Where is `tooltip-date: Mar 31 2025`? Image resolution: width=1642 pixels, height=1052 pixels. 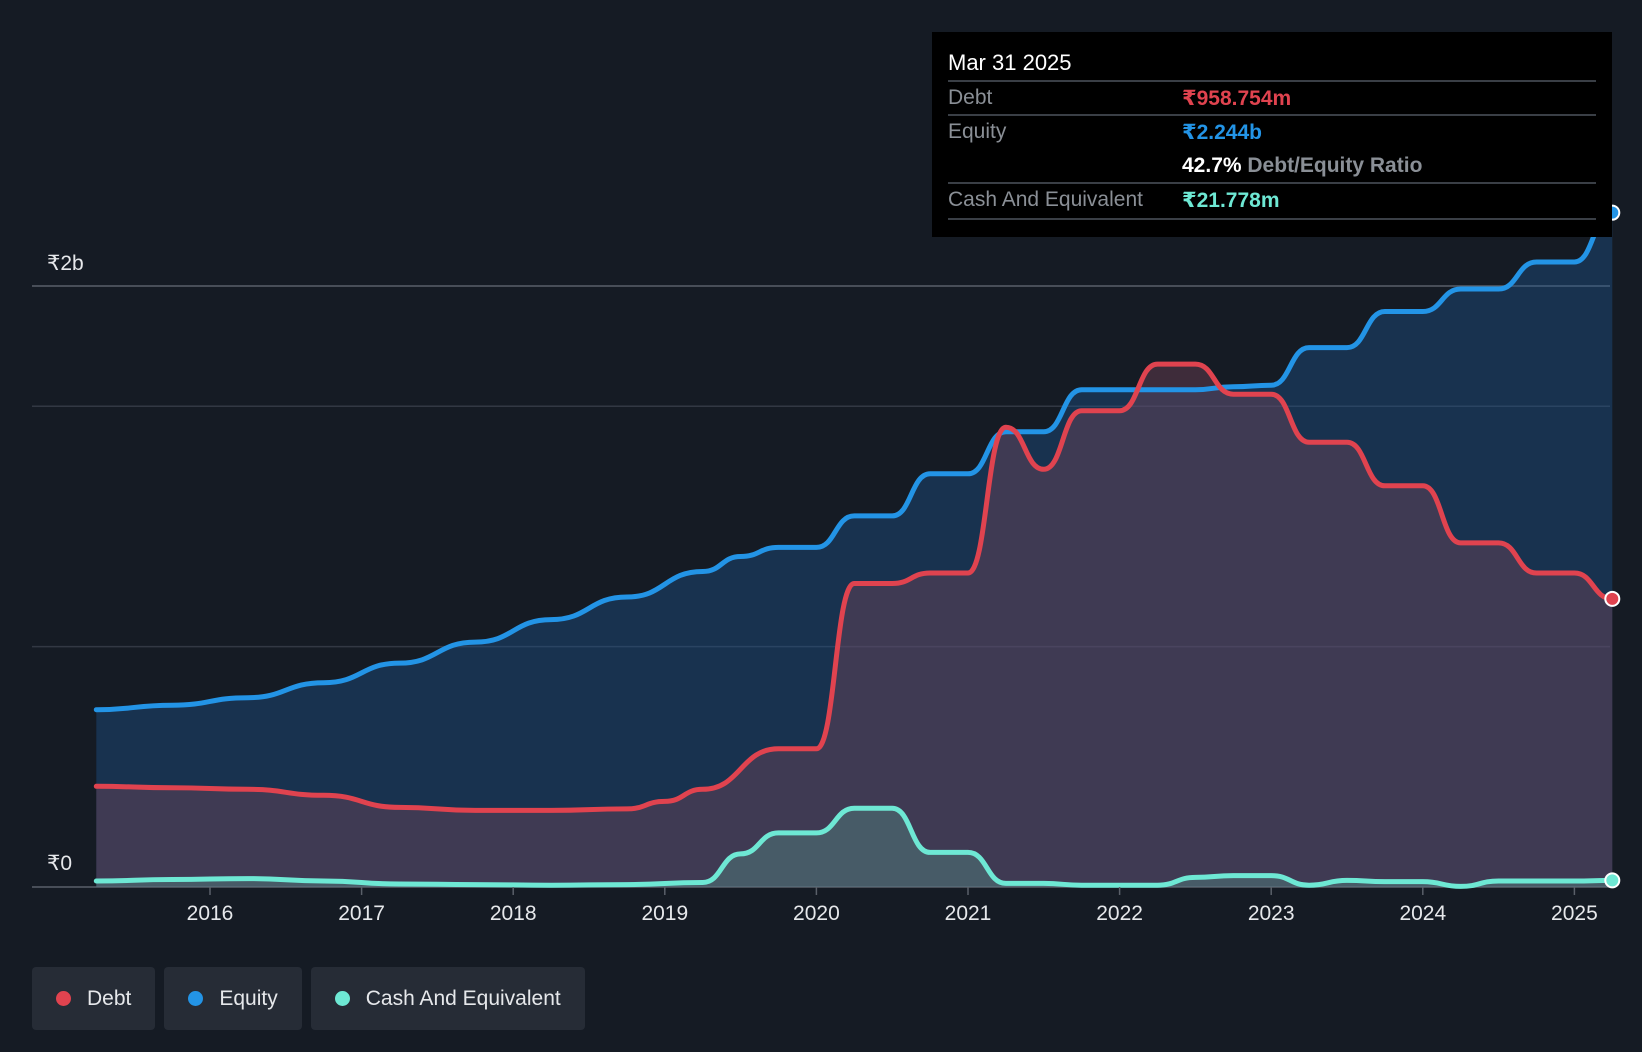
tooltip-date: Mar 31 2025 is located at coordinates (1010, 62).